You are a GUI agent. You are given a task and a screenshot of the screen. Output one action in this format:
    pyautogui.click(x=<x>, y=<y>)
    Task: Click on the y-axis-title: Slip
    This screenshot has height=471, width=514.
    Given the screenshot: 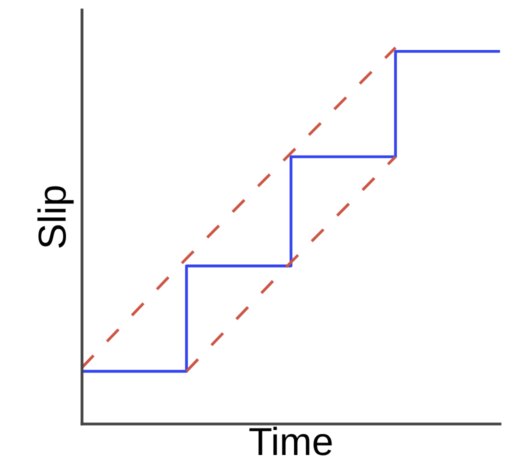 What is the action you would take?
    pyautogui.click(x=55, y=217)
    